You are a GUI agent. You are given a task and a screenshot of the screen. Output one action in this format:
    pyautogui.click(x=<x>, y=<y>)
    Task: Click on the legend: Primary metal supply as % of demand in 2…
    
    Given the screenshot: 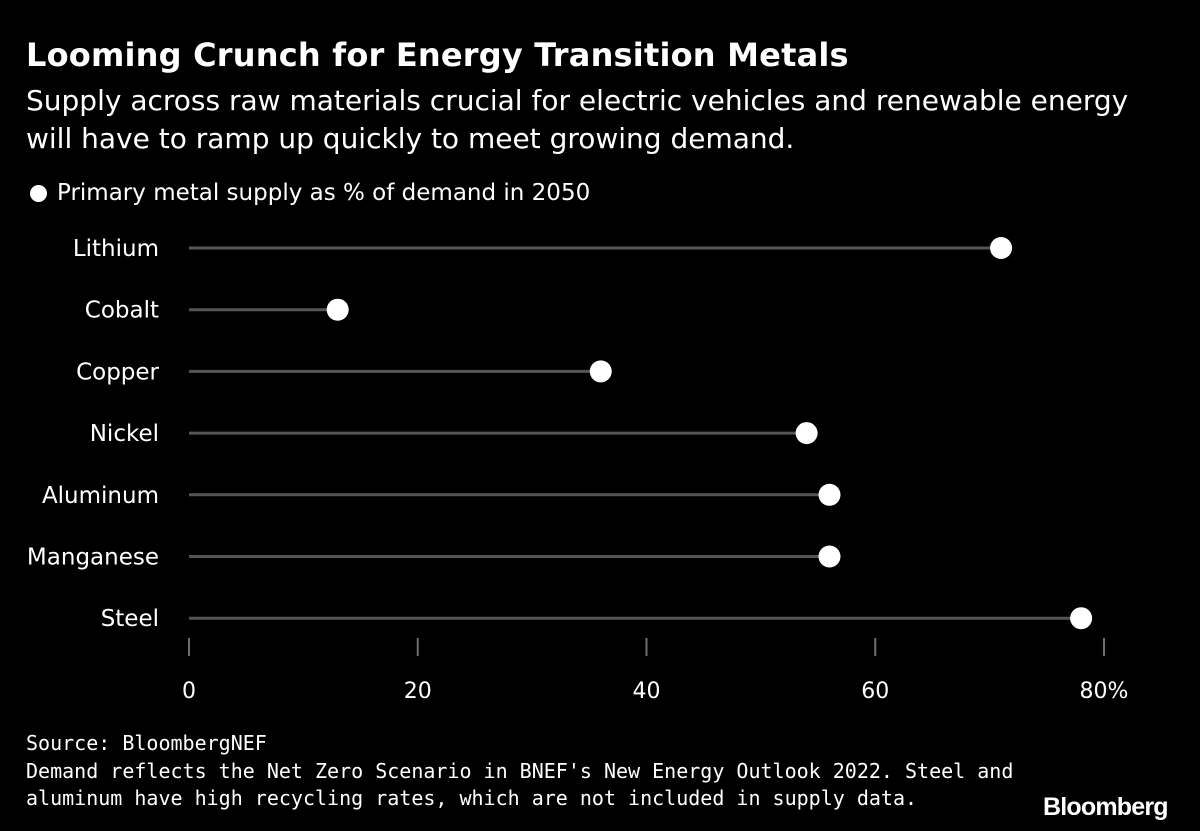 What is the action you would take?
    pyautogui.click(x=310, y=193)
    